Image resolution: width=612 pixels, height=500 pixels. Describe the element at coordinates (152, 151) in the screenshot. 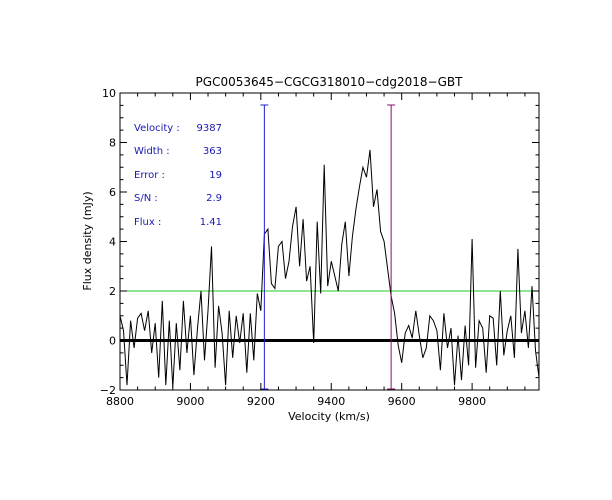

I see `width-key: Width :` at that location.